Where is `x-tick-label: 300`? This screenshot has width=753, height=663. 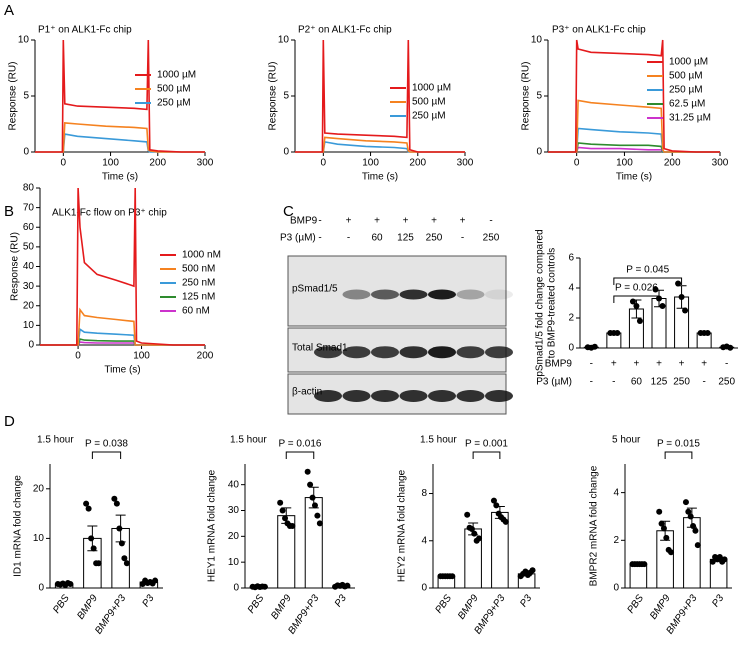 x-tick-label: 300 is located at coordinates (465, 163).